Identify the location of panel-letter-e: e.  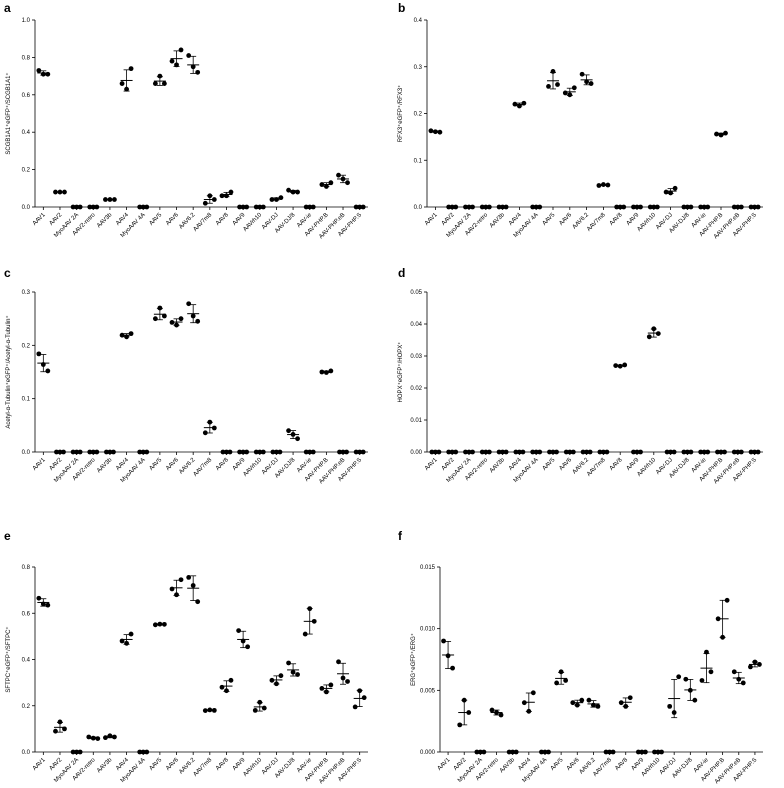
(7, 536).